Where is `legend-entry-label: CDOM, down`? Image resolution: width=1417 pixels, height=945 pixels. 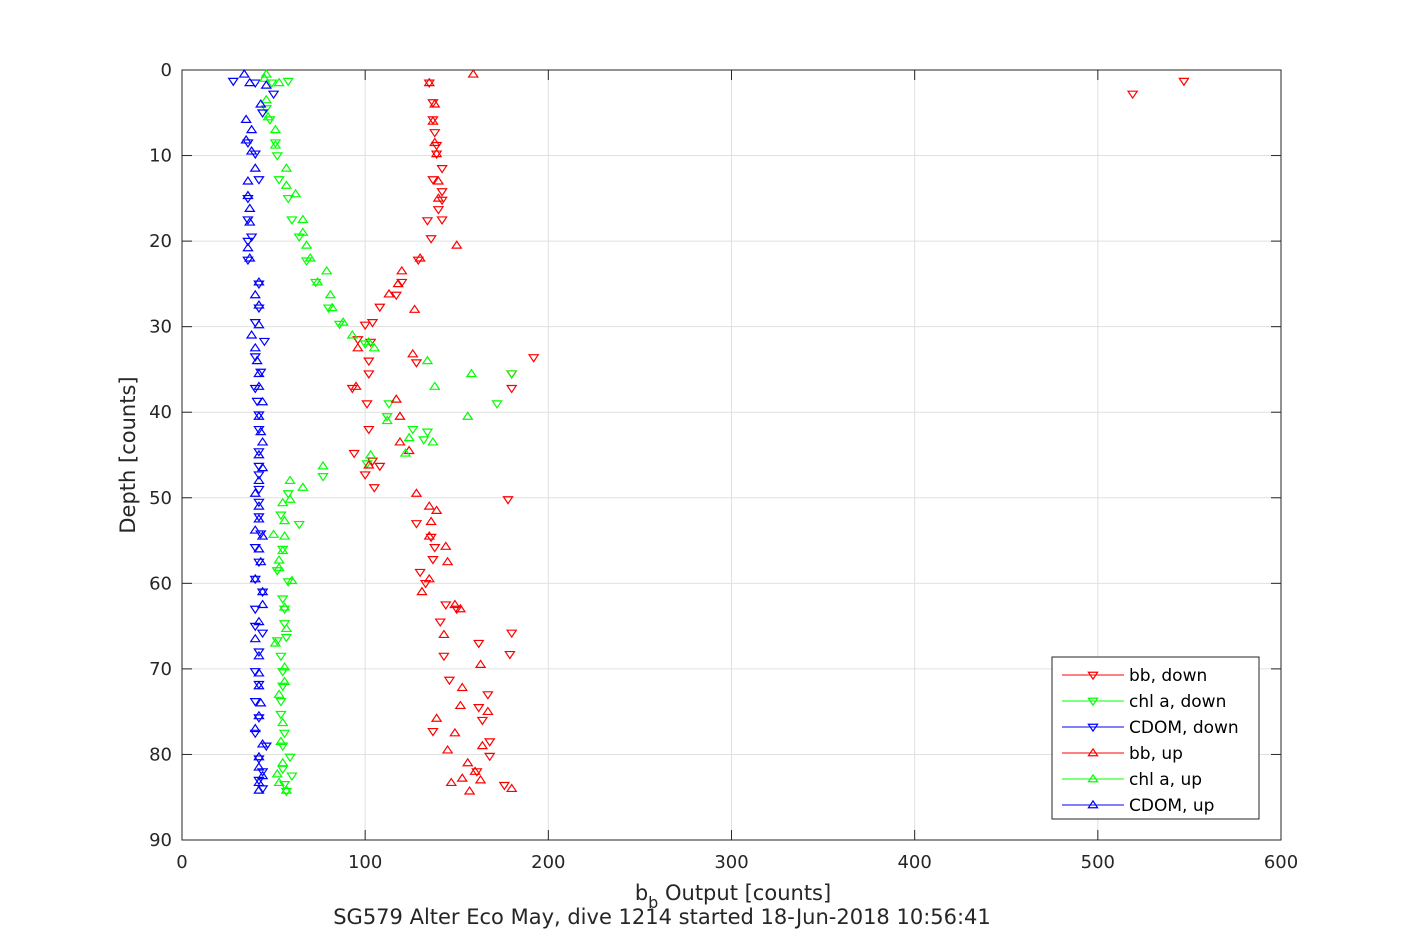
legend-entry-label: CDOM, down is located at coordinates (1184, 728).